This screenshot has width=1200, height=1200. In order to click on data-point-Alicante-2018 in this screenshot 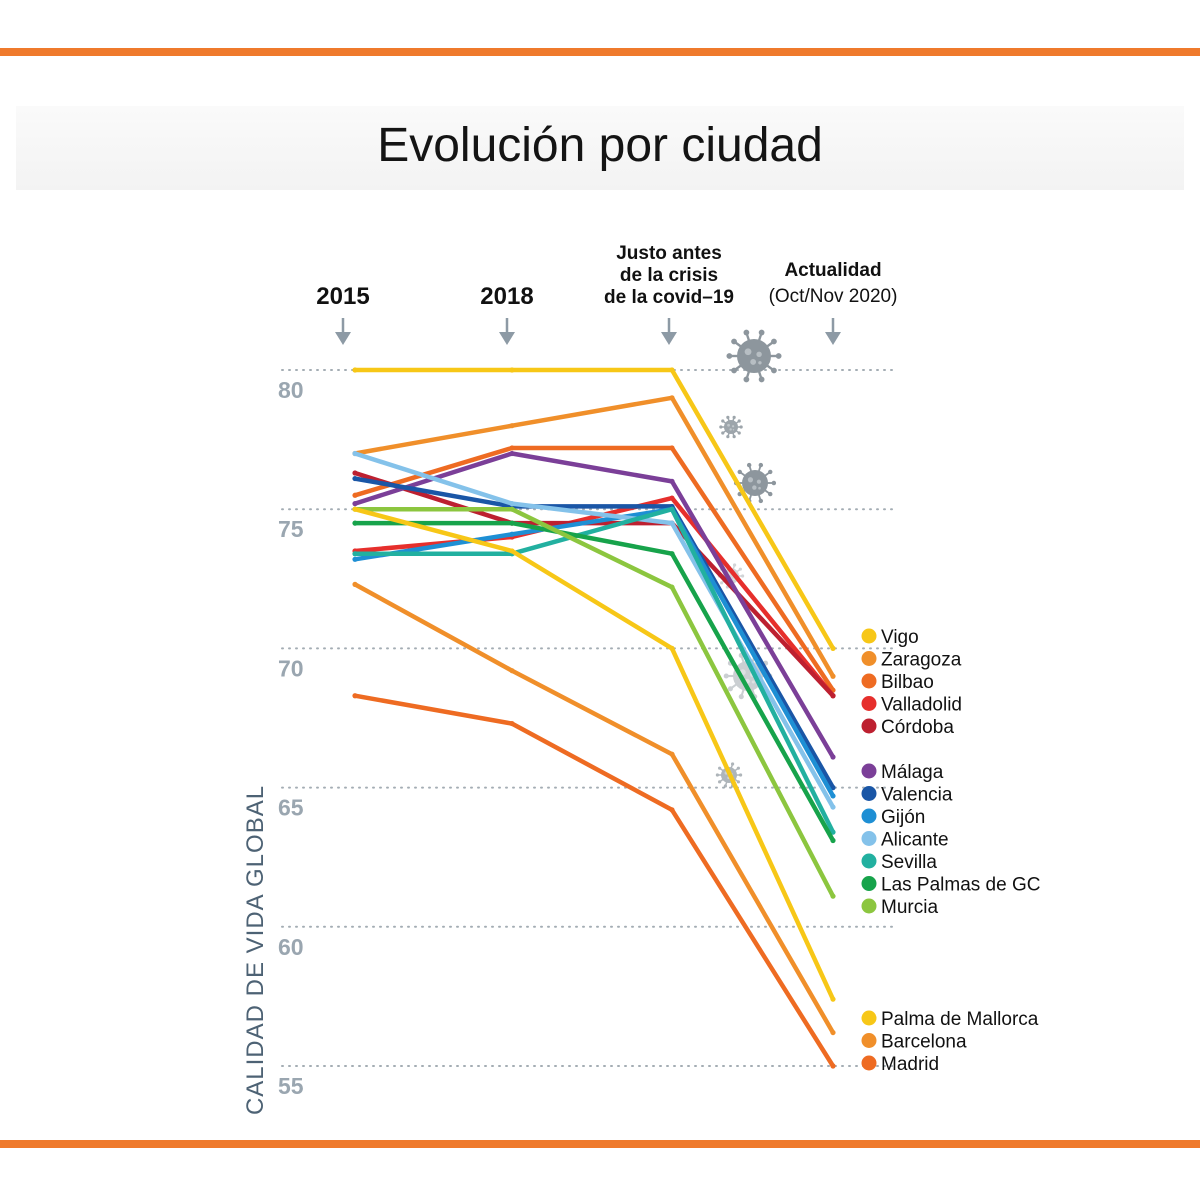, I will do `click(512, 504)`.